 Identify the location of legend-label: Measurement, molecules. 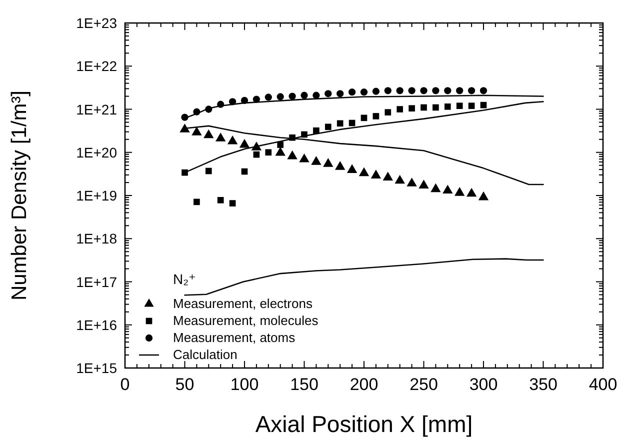
(246, 320).